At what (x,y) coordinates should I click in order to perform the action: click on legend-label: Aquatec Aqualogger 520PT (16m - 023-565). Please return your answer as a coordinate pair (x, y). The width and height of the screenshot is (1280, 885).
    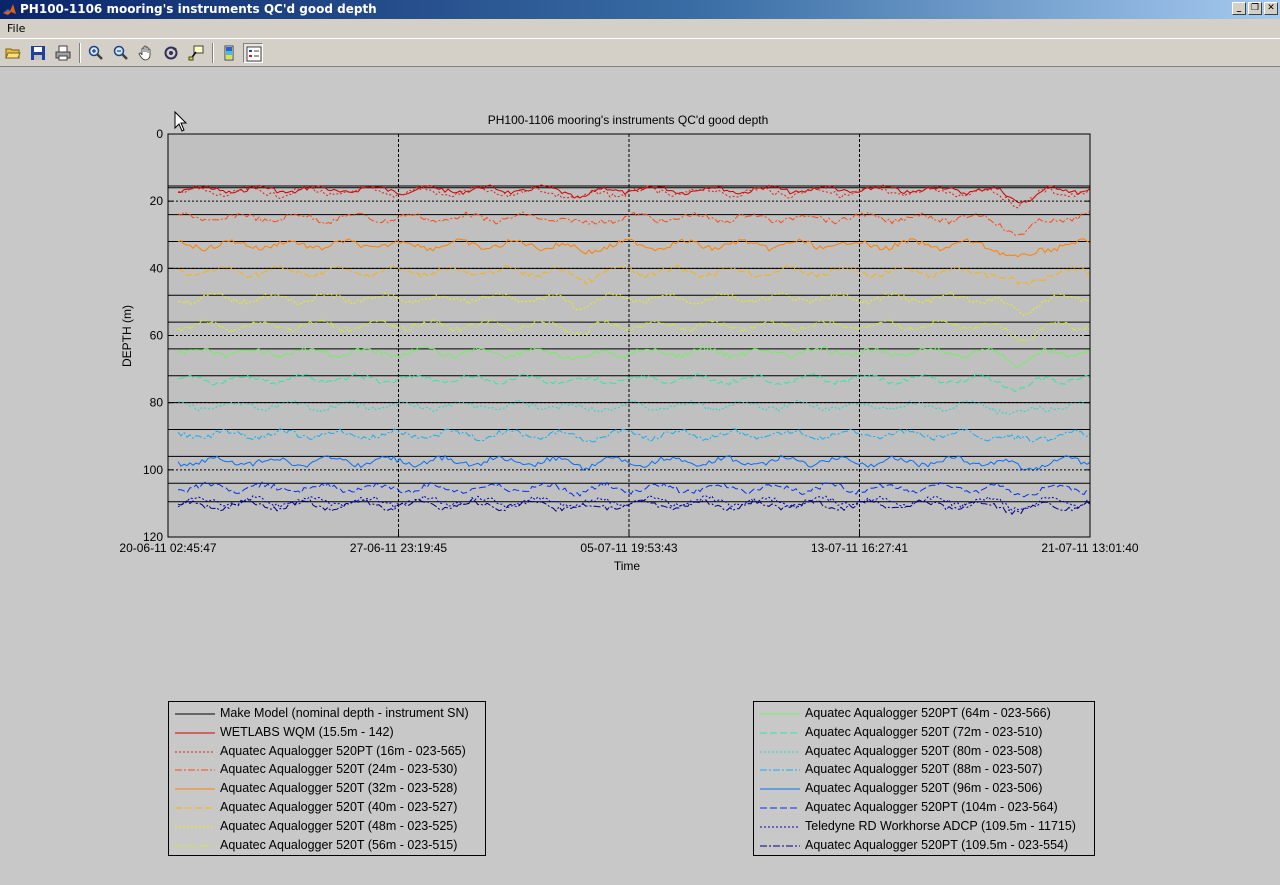
    Looking at the image, I should click on (343, 750).